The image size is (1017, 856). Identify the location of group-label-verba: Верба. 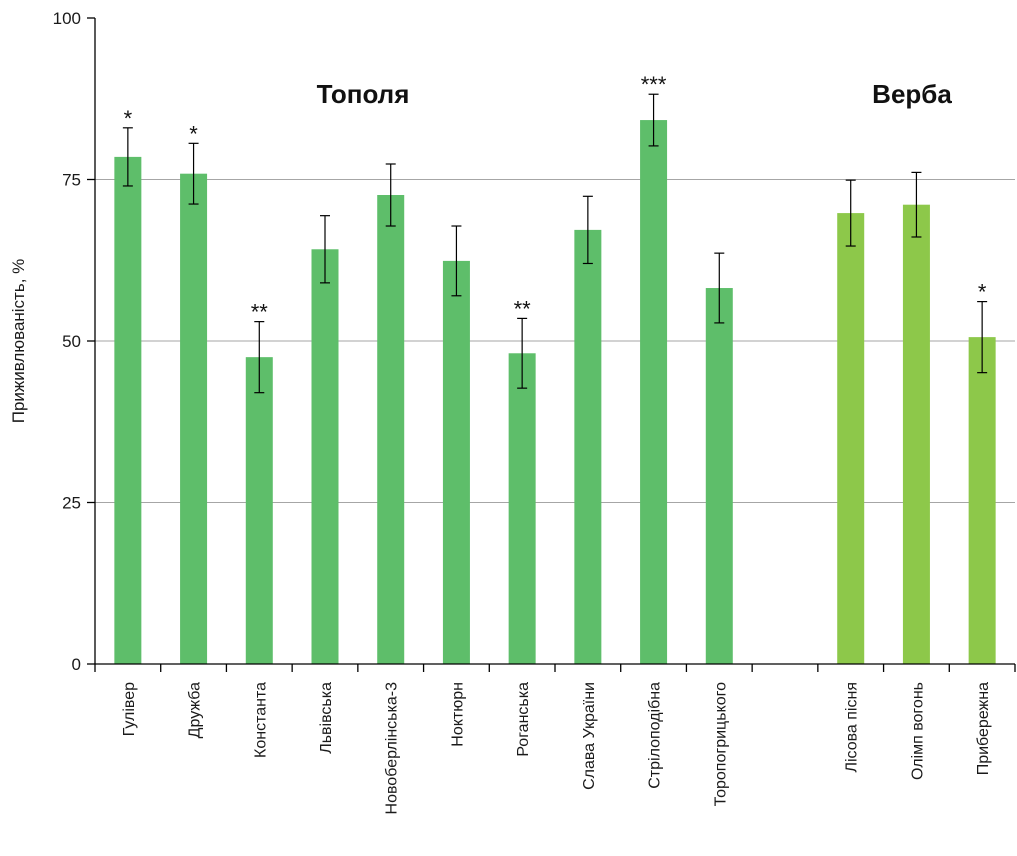
(912, 94).